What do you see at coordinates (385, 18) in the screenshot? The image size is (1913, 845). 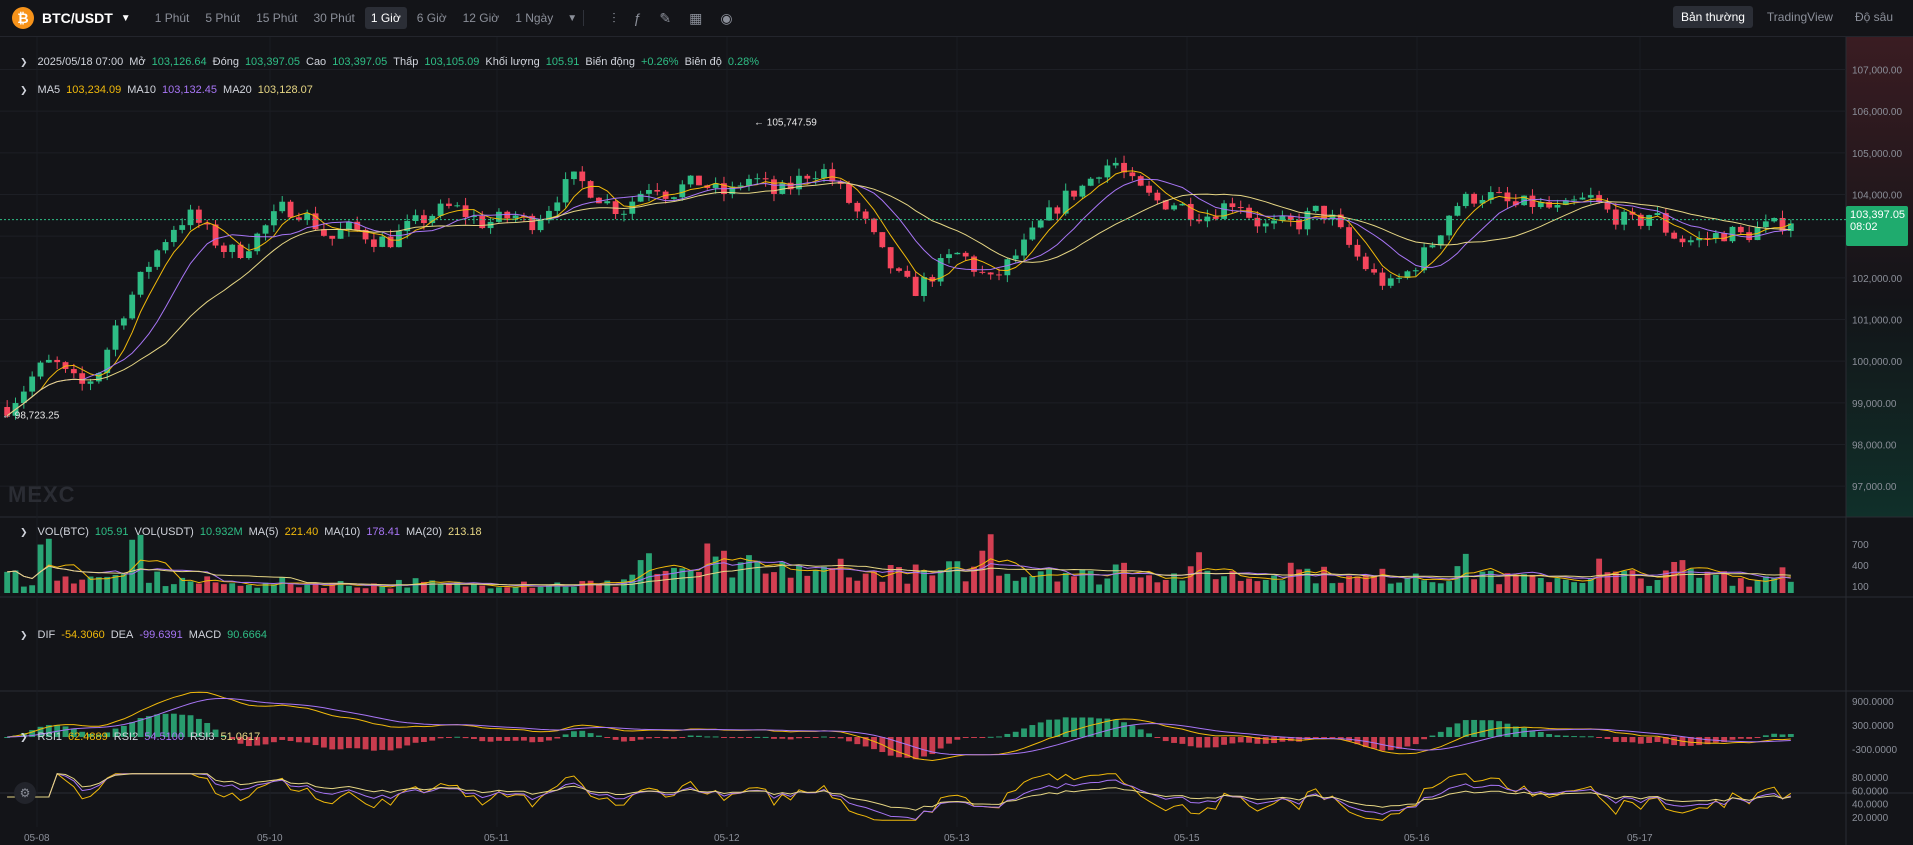 I see `interval-4: 1 Giờ` at bounding box center [385, 18].